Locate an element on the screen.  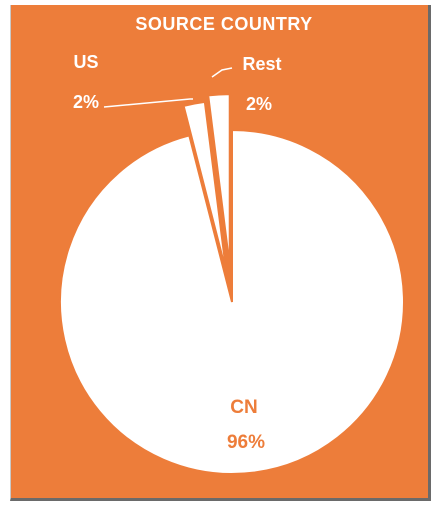
chart-title: SOURCE COUNTRY is located at coordinates (223, 24).